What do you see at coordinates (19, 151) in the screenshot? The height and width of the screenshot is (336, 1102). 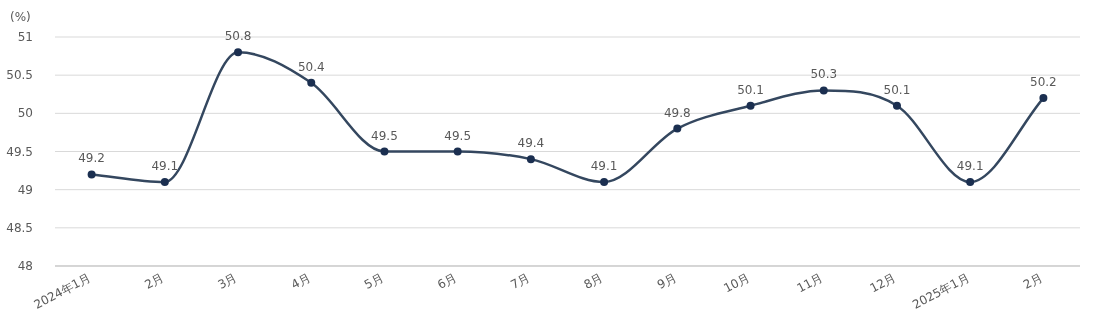 I see `y-tick-label: 49.5` at bounding box center [19, 151].